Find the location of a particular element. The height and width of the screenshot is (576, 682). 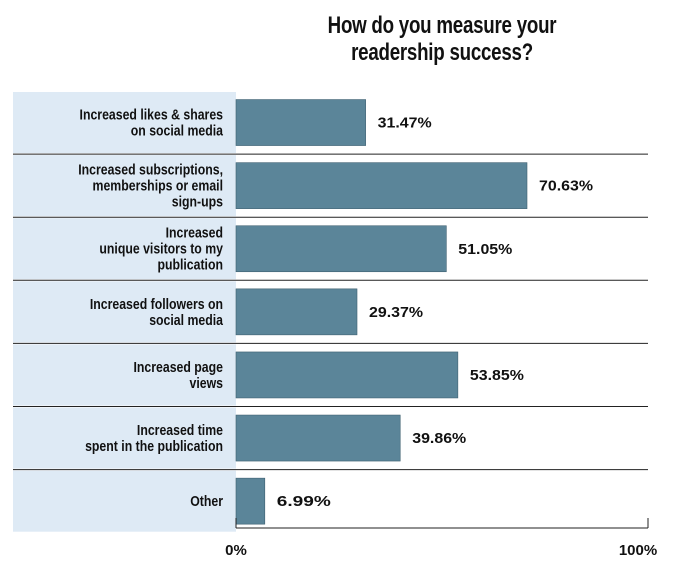

value-label: 31.47% is located at coordinates (405, 123).